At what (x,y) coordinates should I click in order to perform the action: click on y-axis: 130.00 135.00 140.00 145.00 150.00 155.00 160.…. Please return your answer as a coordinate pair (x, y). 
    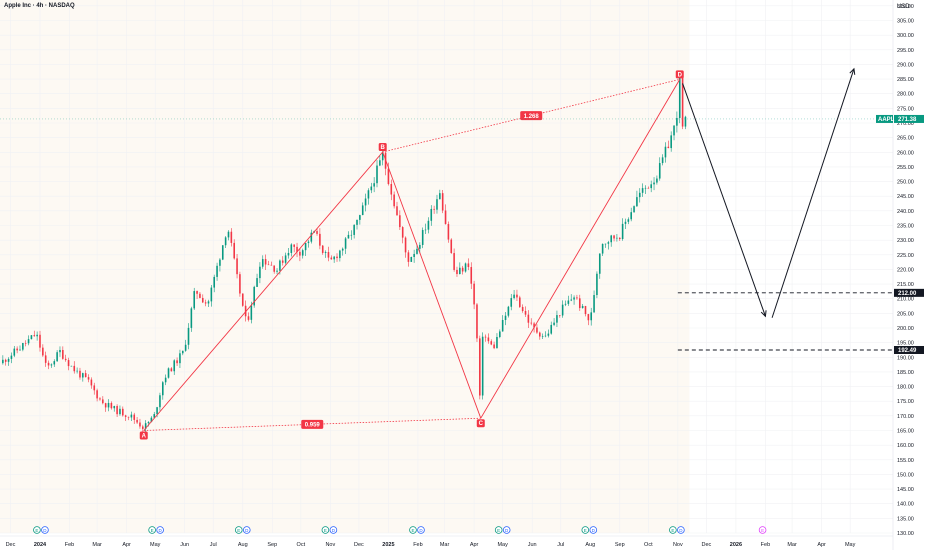
    Looking at the image, I should click on (903, 275).